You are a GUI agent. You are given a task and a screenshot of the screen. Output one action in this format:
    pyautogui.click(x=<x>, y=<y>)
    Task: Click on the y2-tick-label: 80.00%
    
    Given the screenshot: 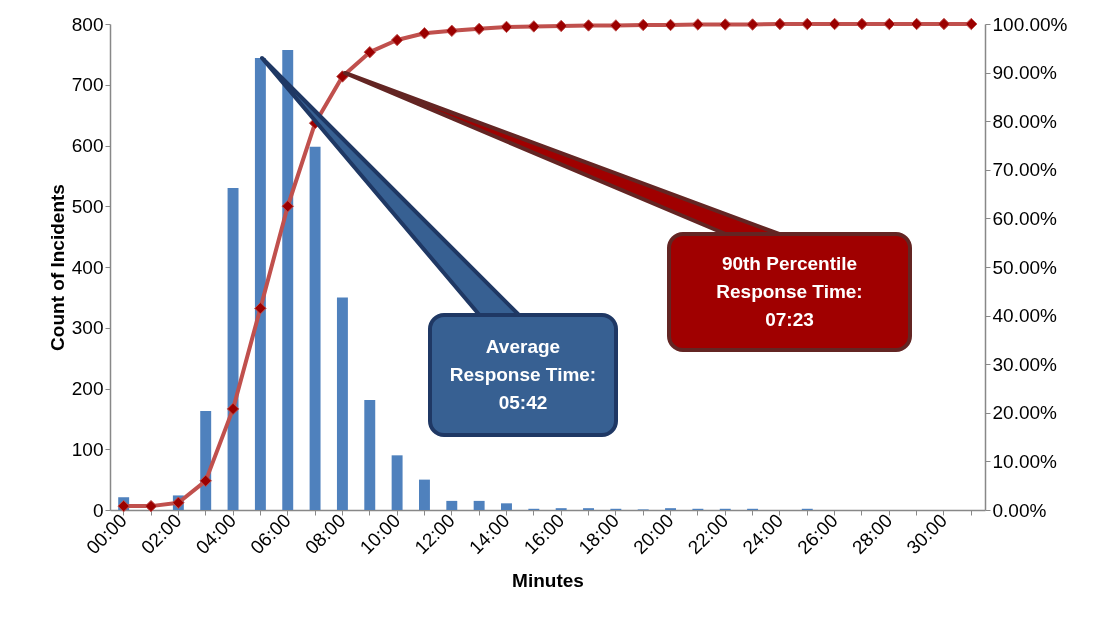 What is the action you would take?
    pyautogui.click(x=1025, y=121)
    